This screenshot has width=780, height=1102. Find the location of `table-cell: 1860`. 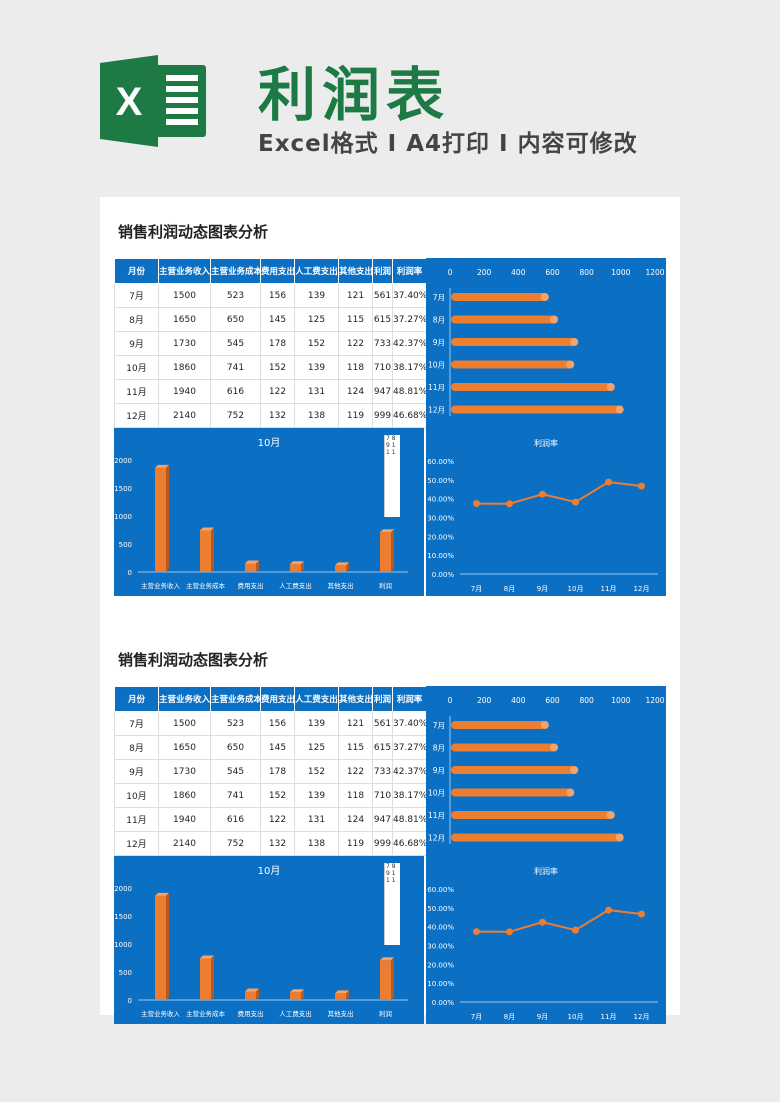

table-cell: 1860 is located at coordinates (184, 367).